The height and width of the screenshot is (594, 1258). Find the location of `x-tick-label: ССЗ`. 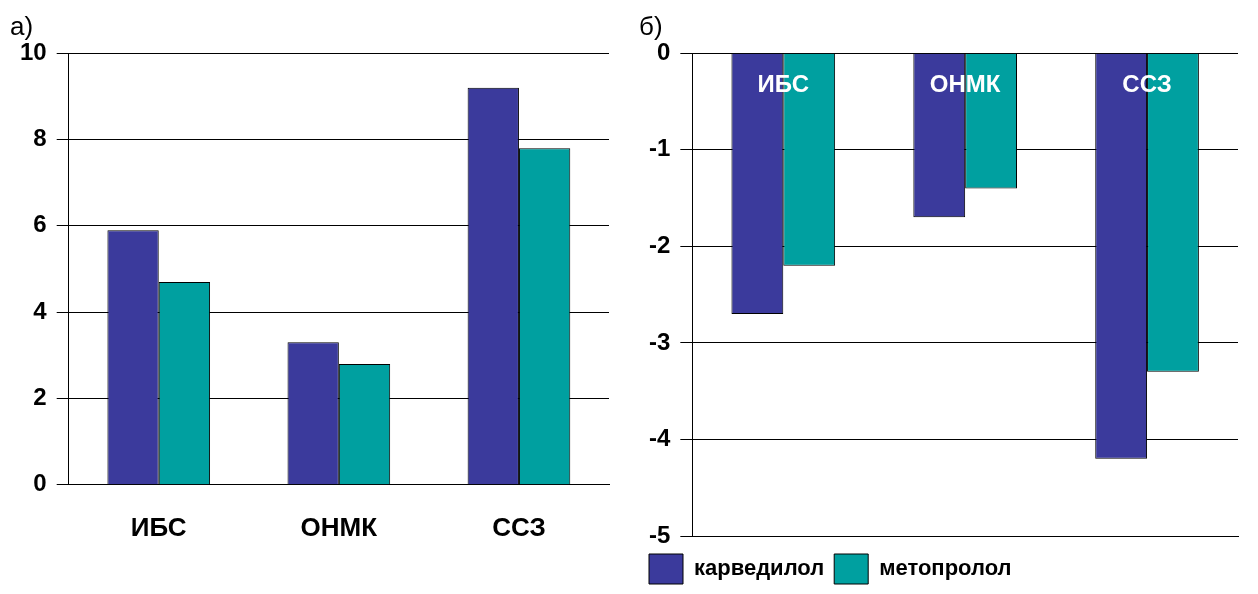

x-tick-label: ССЗ is located at coordinates (519, 526).